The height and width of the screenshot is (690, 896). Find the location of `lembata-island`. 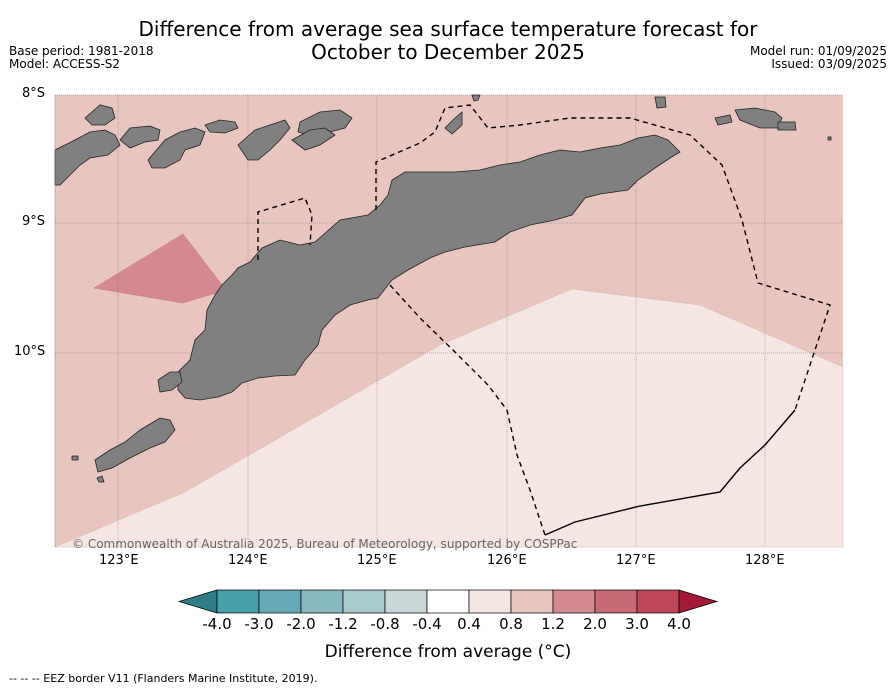

lembata-island is located at coordinates (140, 137).